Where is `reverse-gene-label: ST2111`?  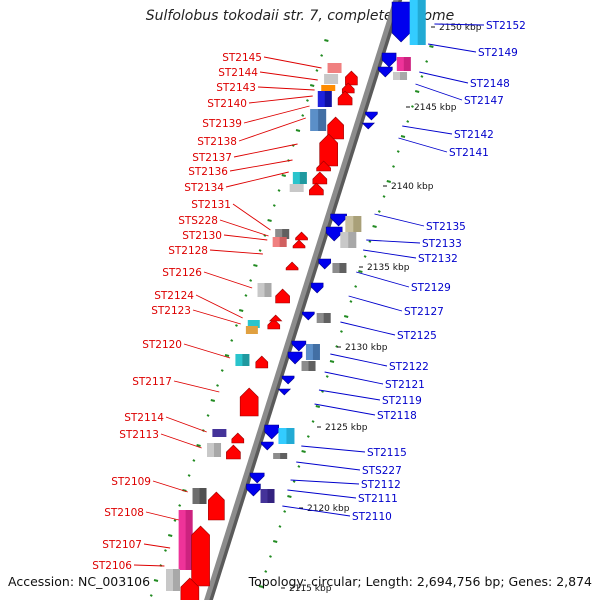 reverse-gene-label: ST2111 is located at coordinates (378, 499).